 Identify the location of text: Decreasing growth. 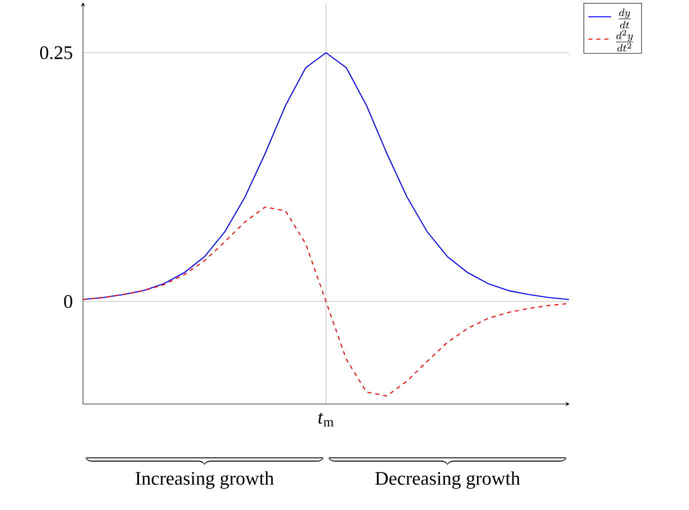
(447, 480).